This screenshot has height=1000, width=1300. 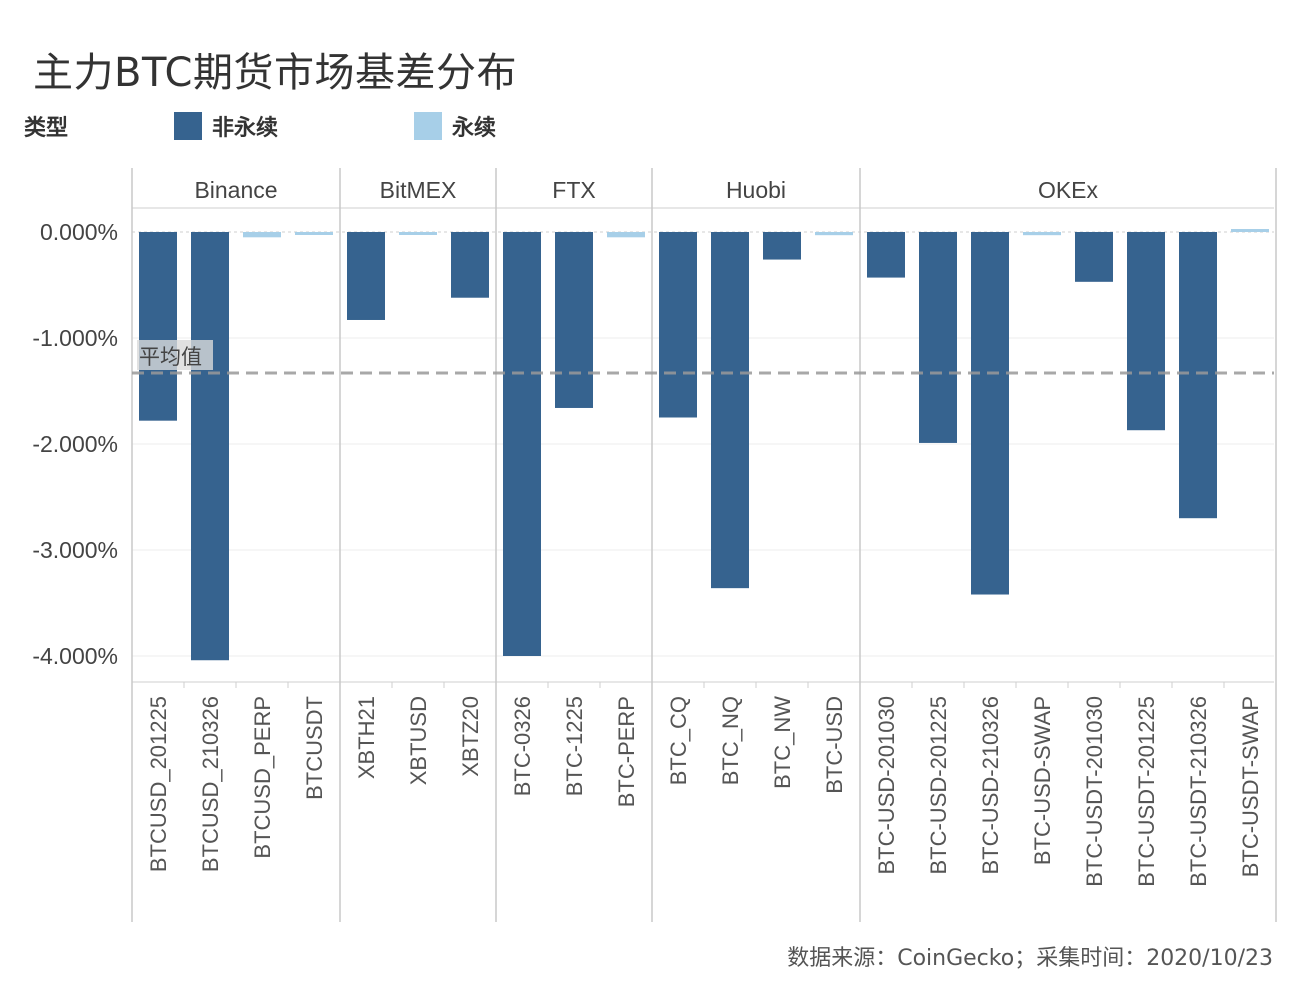 What do you see at coordinates (418, 740) in the screenshot?
I see `x-tick-label: XBTUSD` at bounding box center [418, 740].